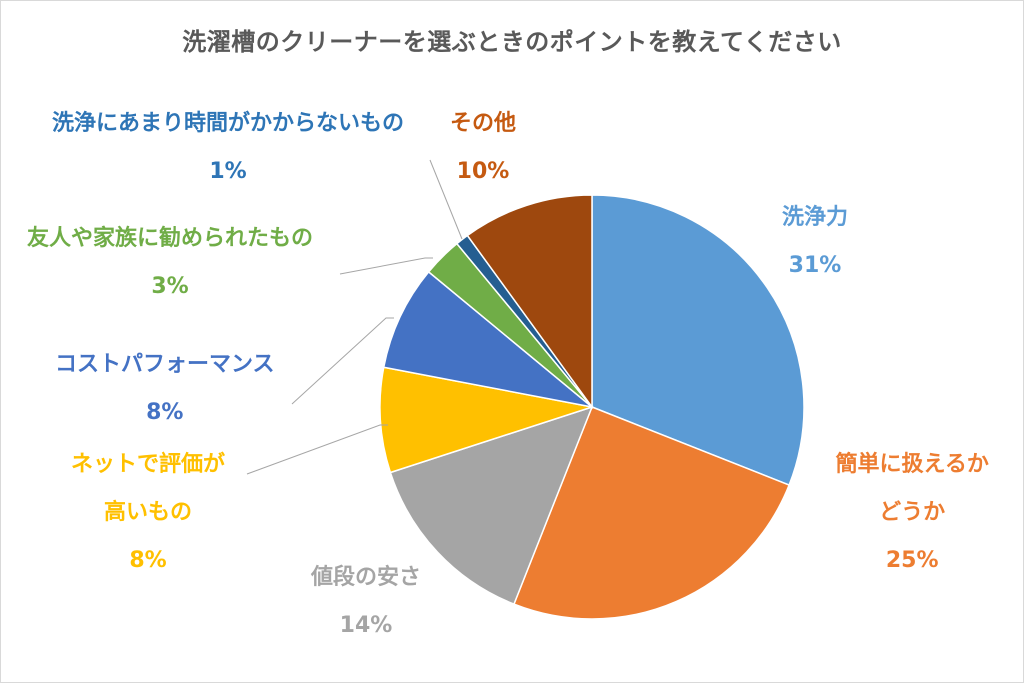 The height and width of the screenshot is (683, 1024). I want to click on data-label-name: 簡単に扱えるか, so click(912, 464).